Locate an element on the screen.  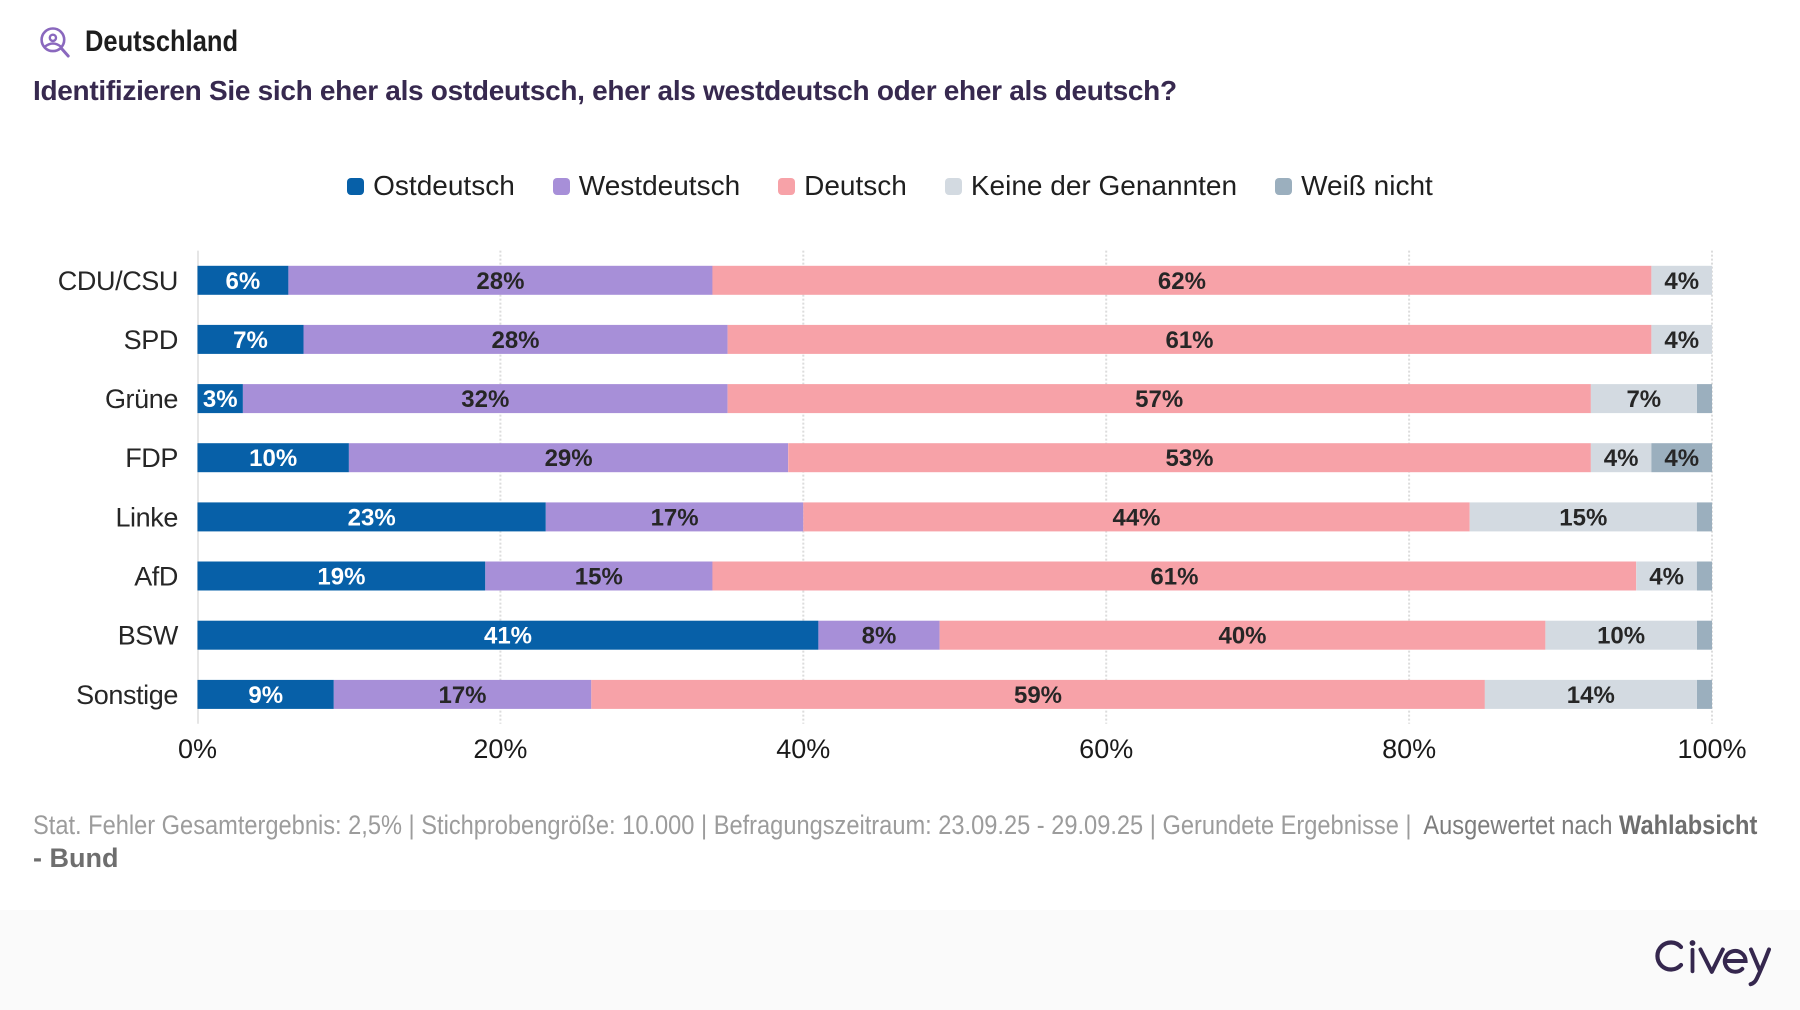
svg-text: 80% is located at coordinates (1409, 749).